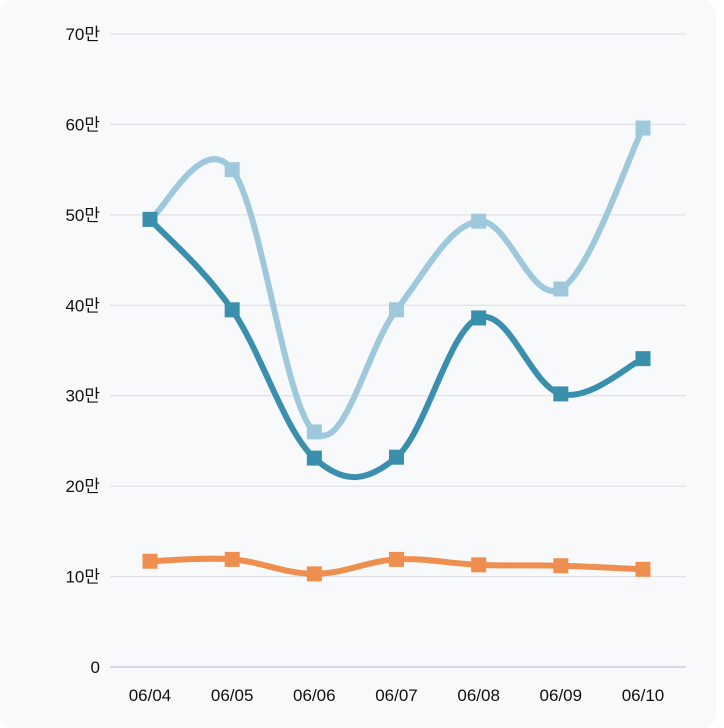 This screenshot has height=728, width=724. What do you see at coordinates (82, 124) in the screenshot?
I see `y-tick-label: 60만` at bounding box center [82, 124].